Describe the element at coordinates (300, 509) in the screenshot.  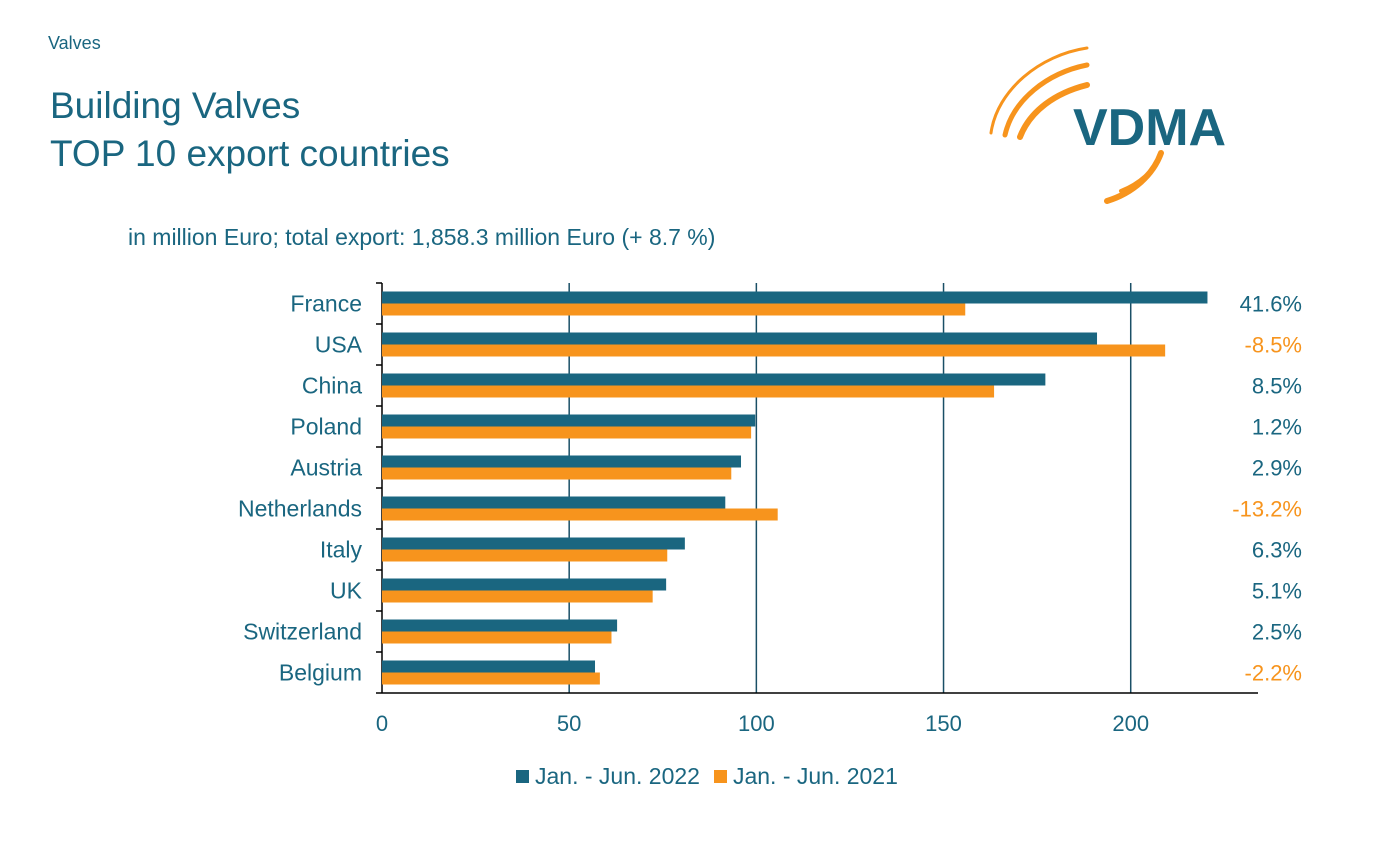
I see `category-label: Netherlands` at that location.